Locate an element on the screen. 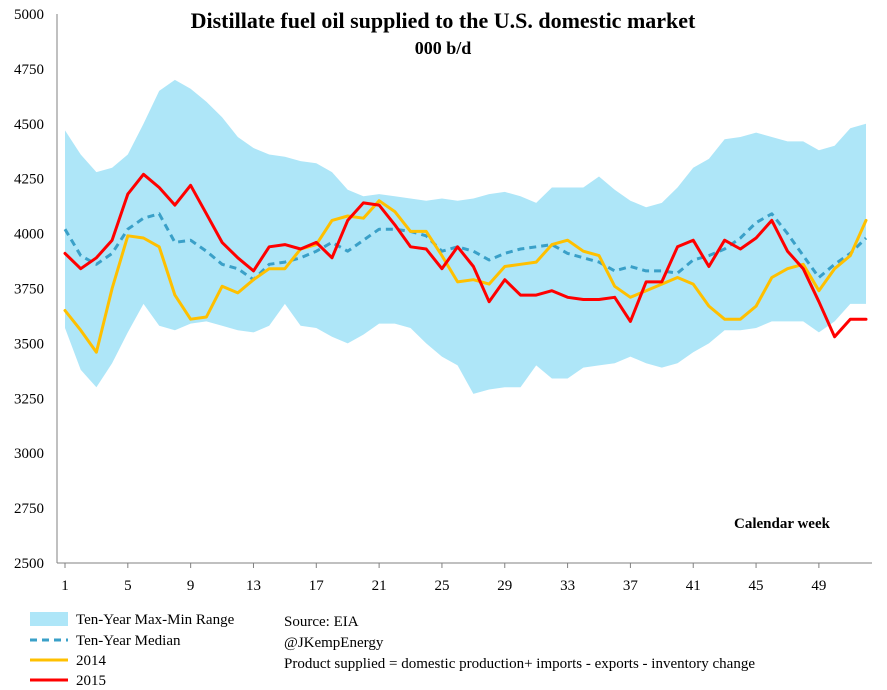 The image size is (887, 690). source-note: Source: EIA is located at coordinates (321, 622).